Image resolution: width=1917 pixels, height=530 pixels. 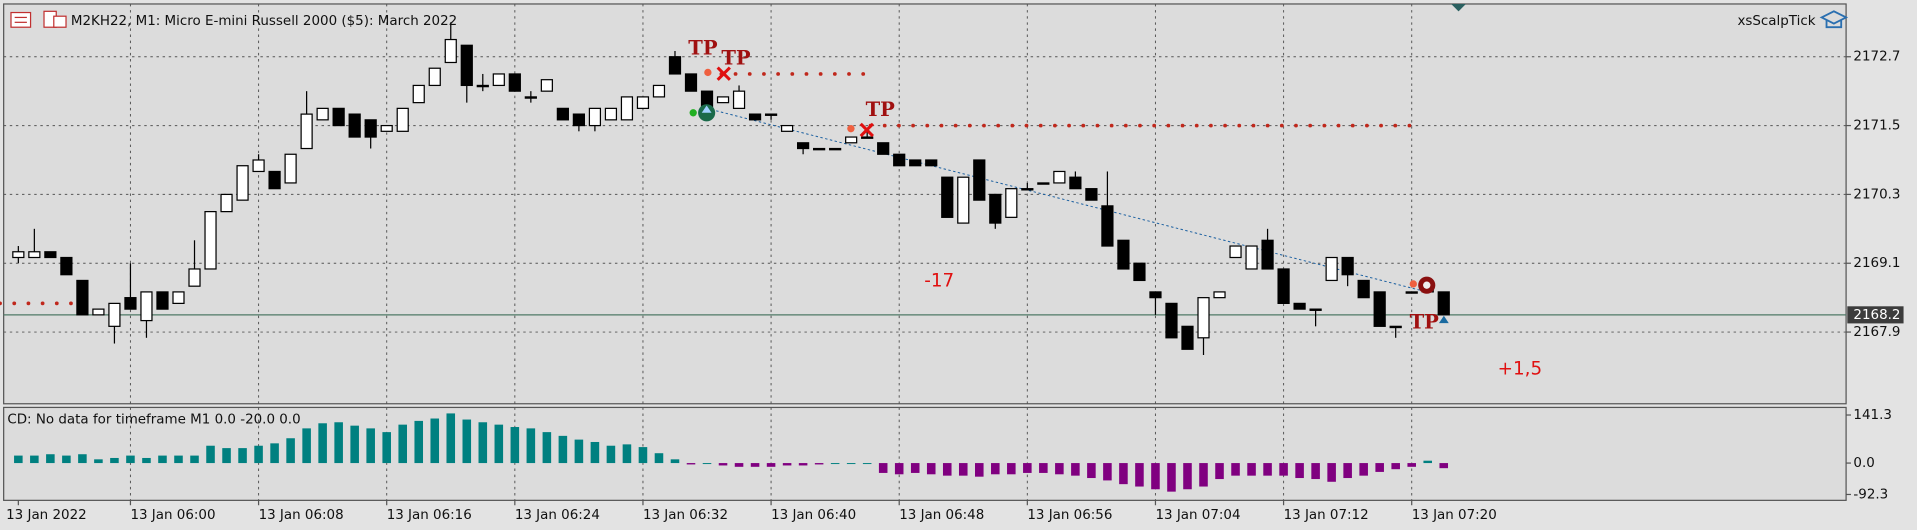 What do you see at coordinates (172, 515) in the screenshot?
I see `x-tick-label: 13 Jan 06:00` at bounding box center [172, 515].